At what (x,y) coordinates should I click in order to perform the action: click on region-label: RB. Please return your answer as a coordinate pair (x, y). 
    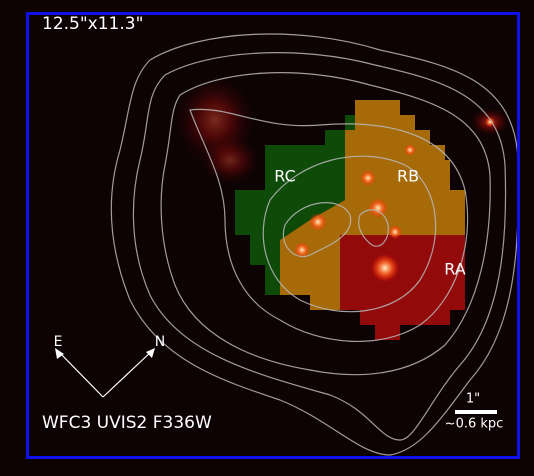
    Looking at the image, I should click on (408, 176).